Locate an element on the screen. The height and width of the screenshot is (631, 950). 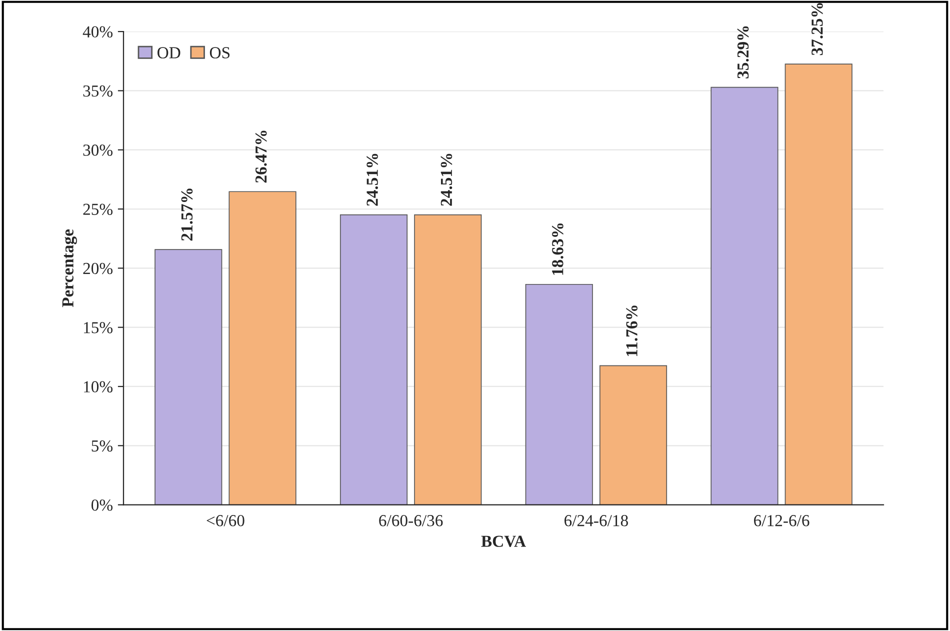
legend-label: OS is located at coordinates (220, 52).